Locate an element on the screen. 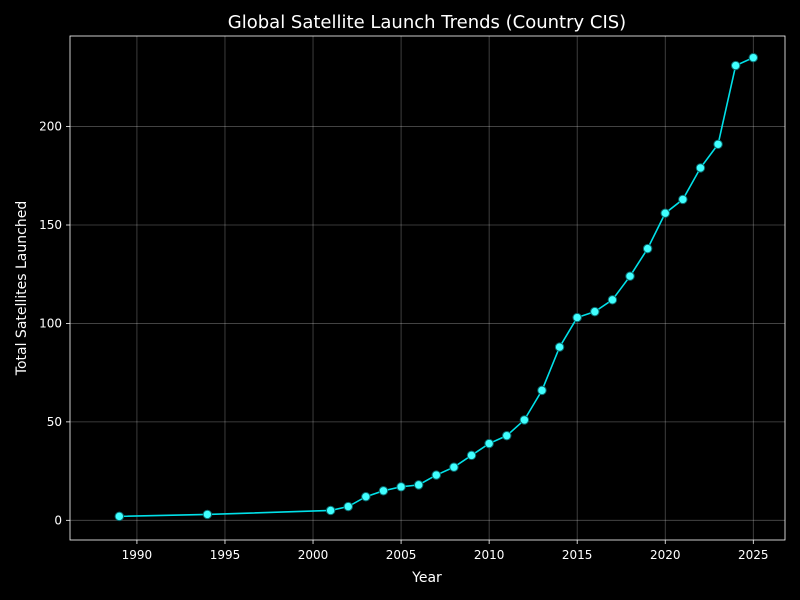 The height and width of the screenshot is (600, 800). y-tick-label: 200 is located at coordinates (50, 127).